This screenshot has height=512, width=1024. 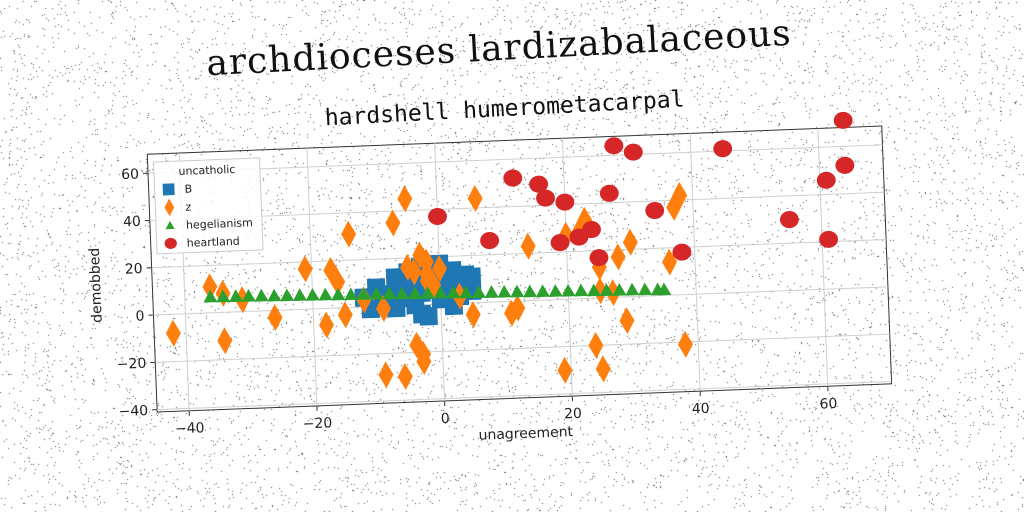 I want to click on legend-box, so click(x=208, y=206).